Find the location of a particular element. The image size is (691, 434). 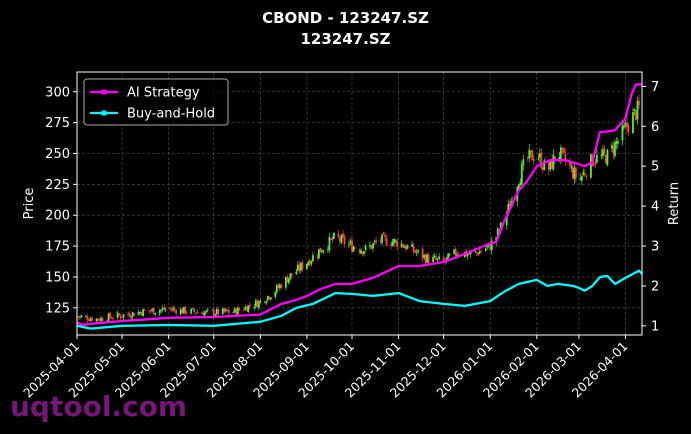

y-tick-label: 200 is located at coordinates (57, 216).